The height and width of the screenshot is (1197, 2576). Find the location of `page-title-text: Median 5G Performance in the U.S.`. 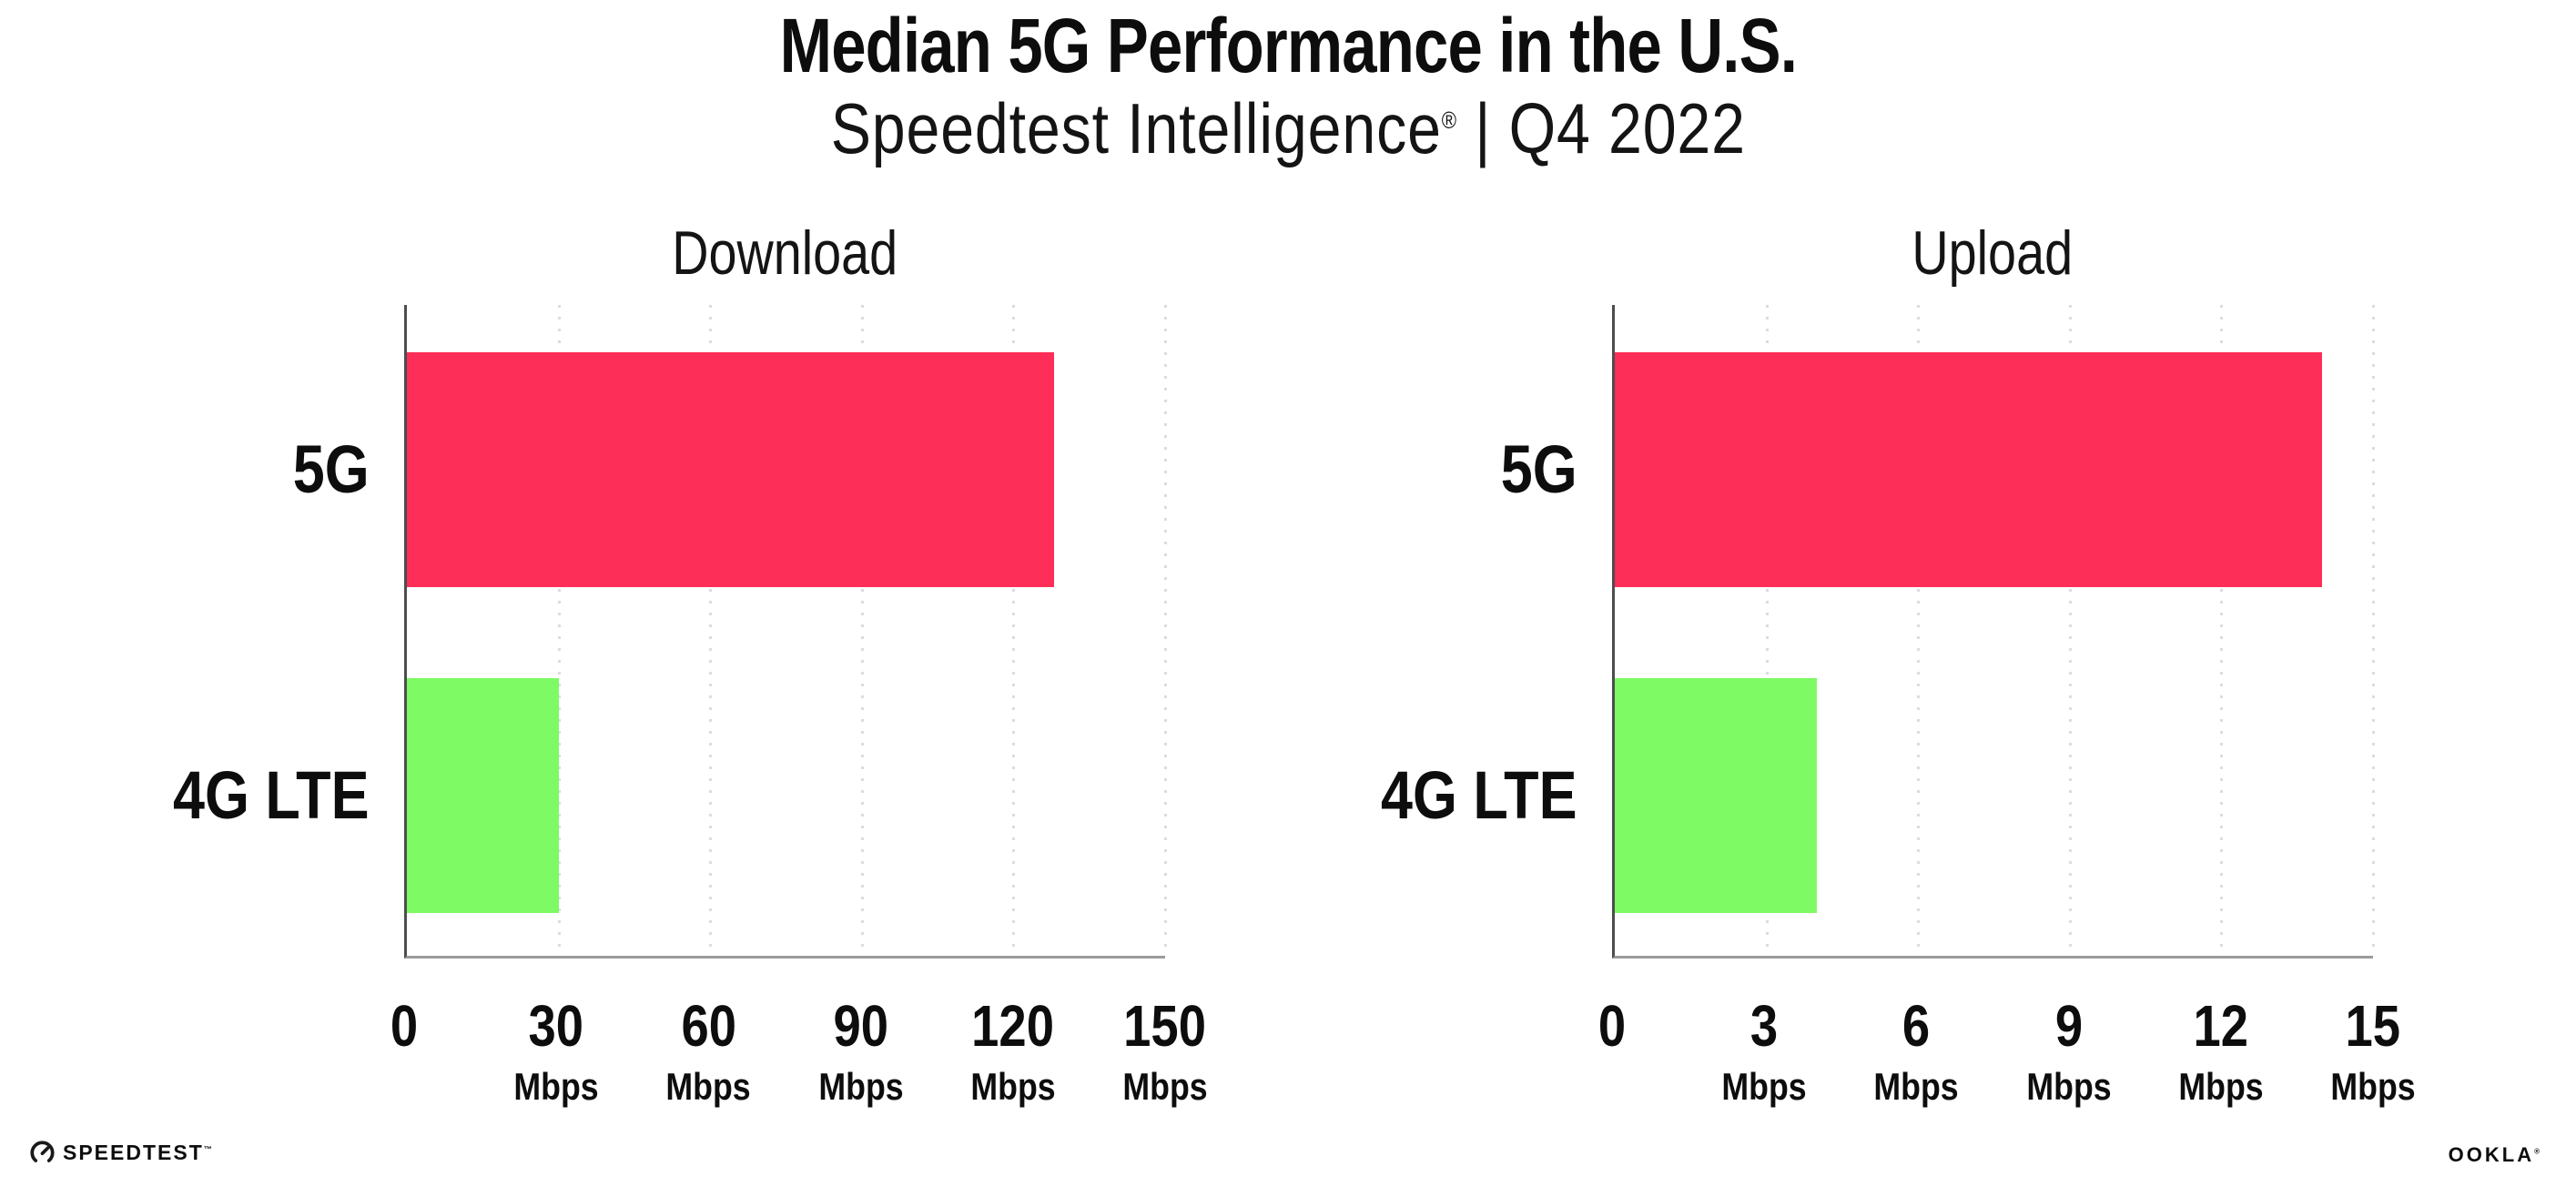

page-title-text: Median 5G Performance in the U.S. is located at coordinates (1288, 46).